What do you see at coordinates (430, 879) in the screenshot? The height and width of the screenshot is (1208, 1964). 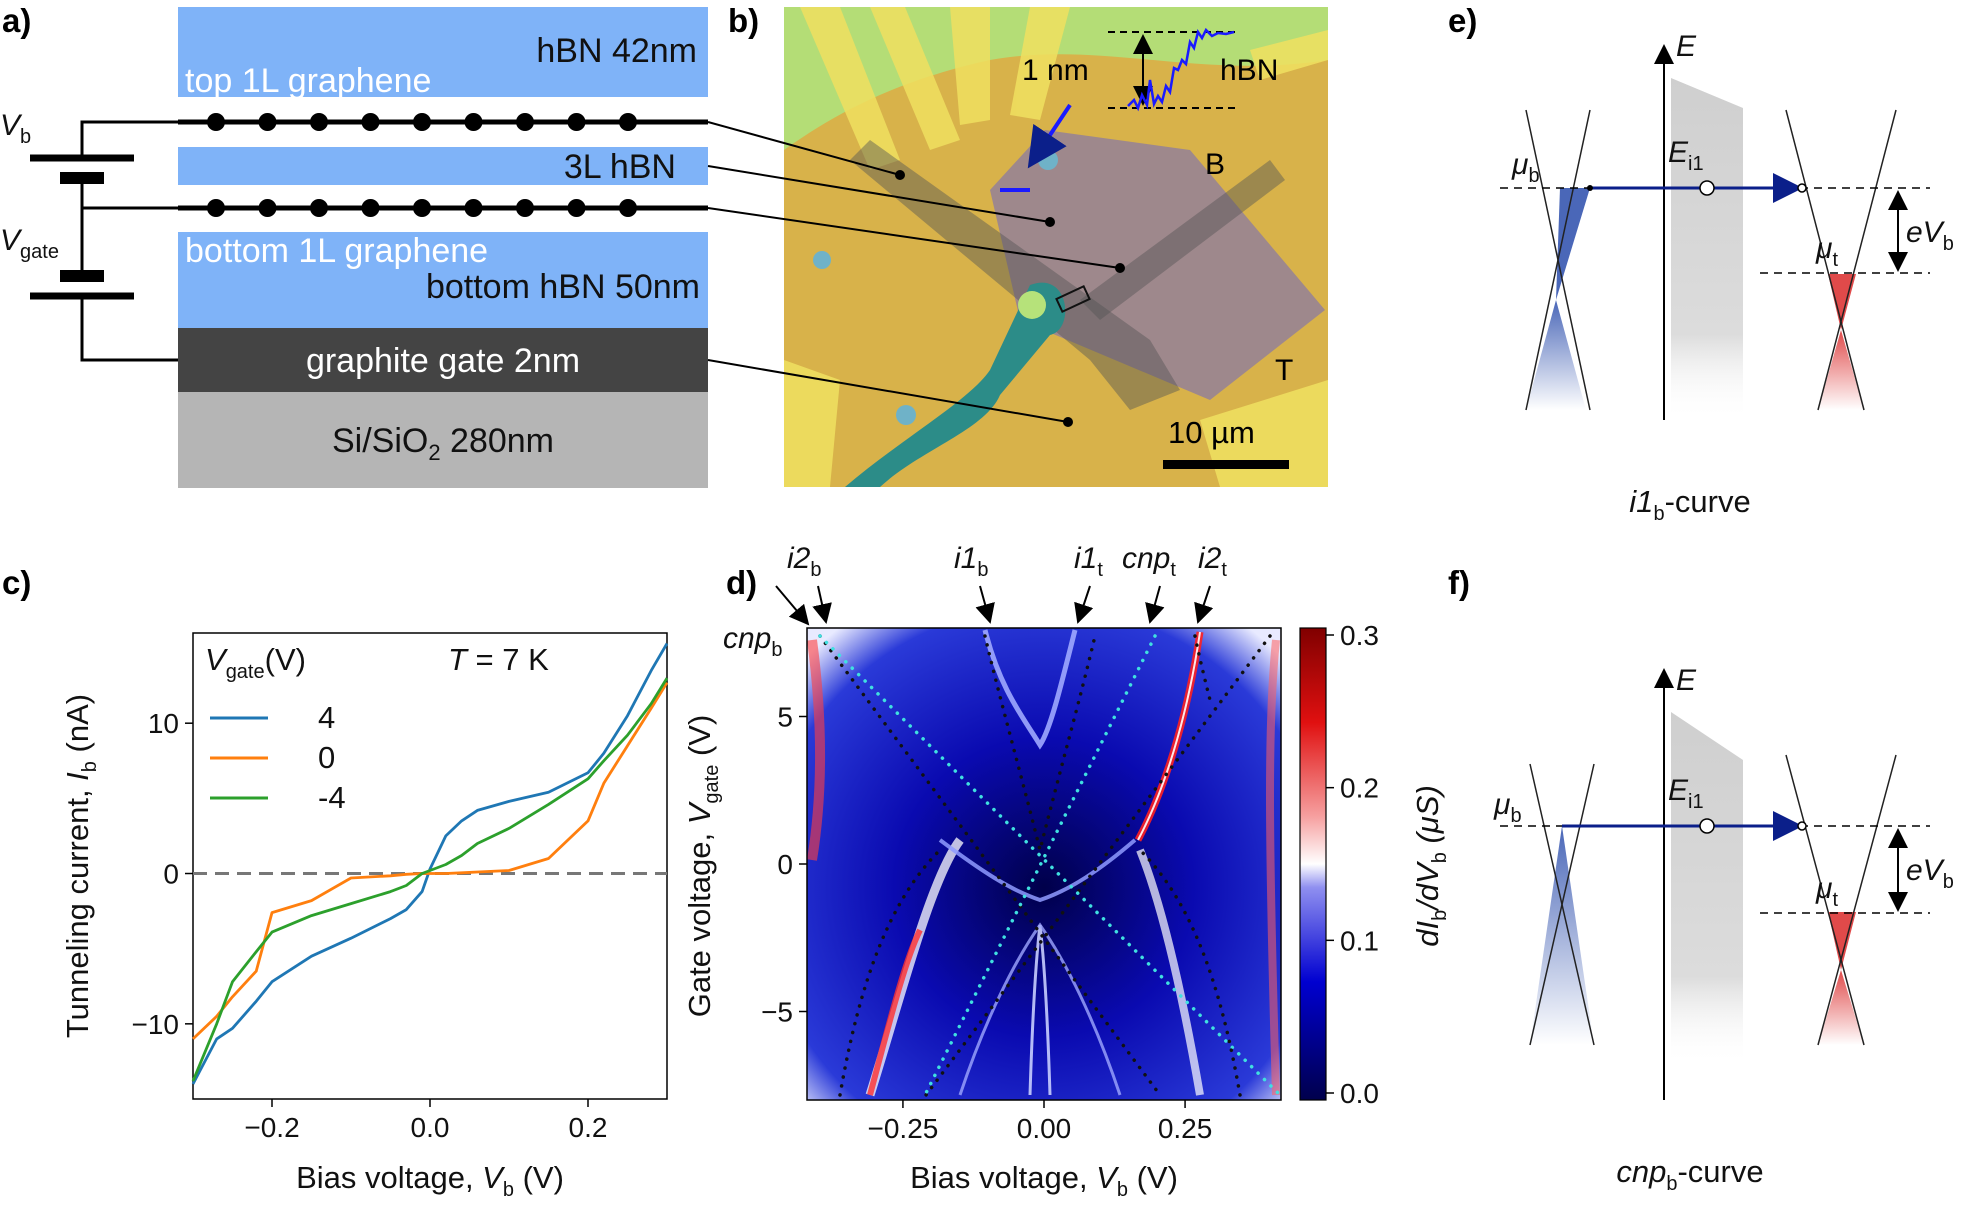 I see `series-line-m4` at bounding box center [430, 879].